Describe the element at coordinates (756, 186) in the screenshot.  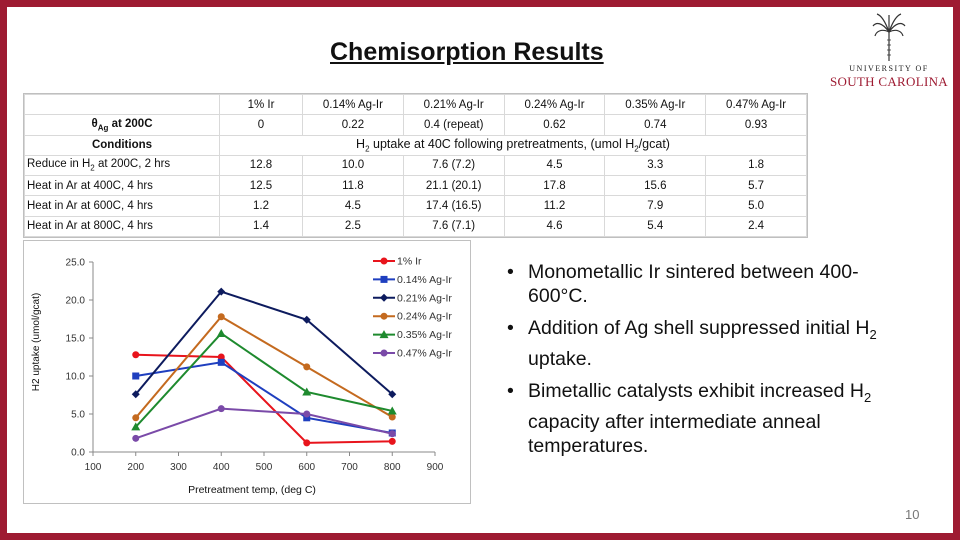
I see `table-cell: 5.7` at that location.